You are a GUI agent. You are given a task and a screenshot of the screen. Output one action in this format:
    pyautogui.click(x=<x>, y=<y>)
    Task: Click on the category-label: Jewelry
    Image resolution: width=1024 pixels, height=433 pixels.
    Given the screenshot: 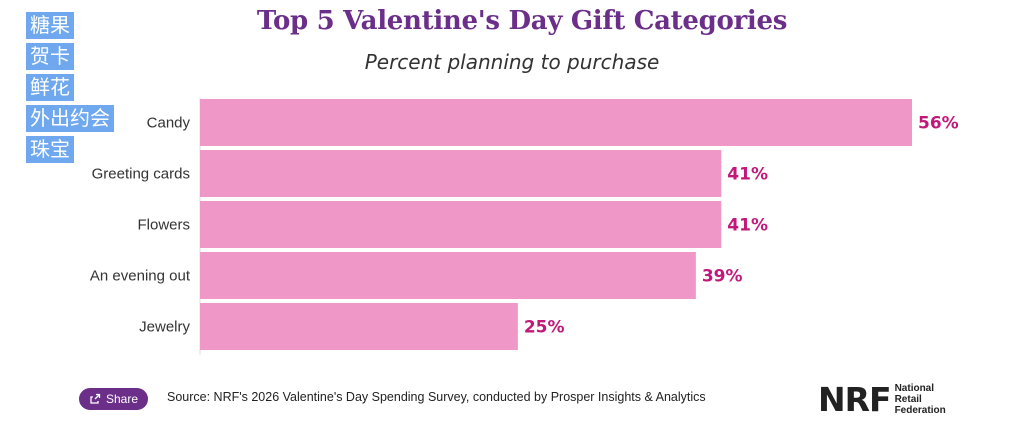 What is the action you would take?
    pyautogui.click(x=164, y=327)
    